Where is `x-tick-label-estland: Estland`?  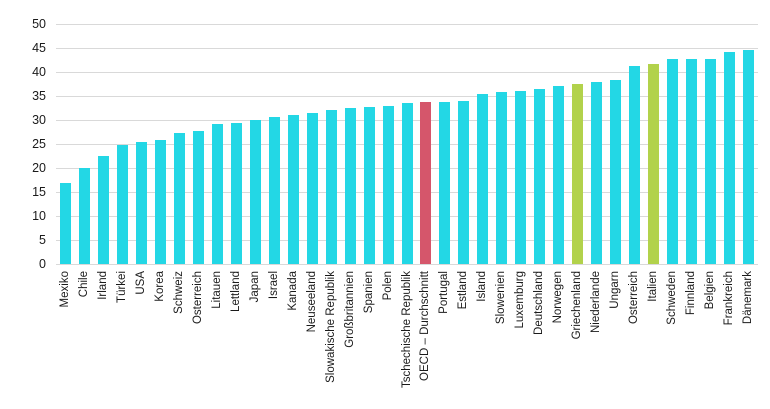
x-tick-label-estland: Estland is located at coordinates (463, 290).